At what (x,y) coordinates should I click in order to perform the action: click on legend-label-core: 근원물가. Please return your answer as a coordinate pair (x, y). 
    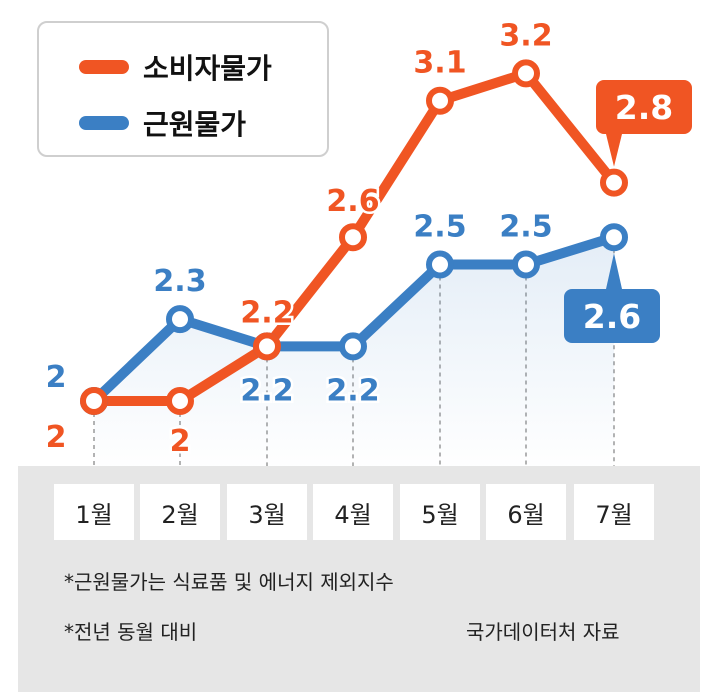
    Looking at the image, I should click on (195, 124).